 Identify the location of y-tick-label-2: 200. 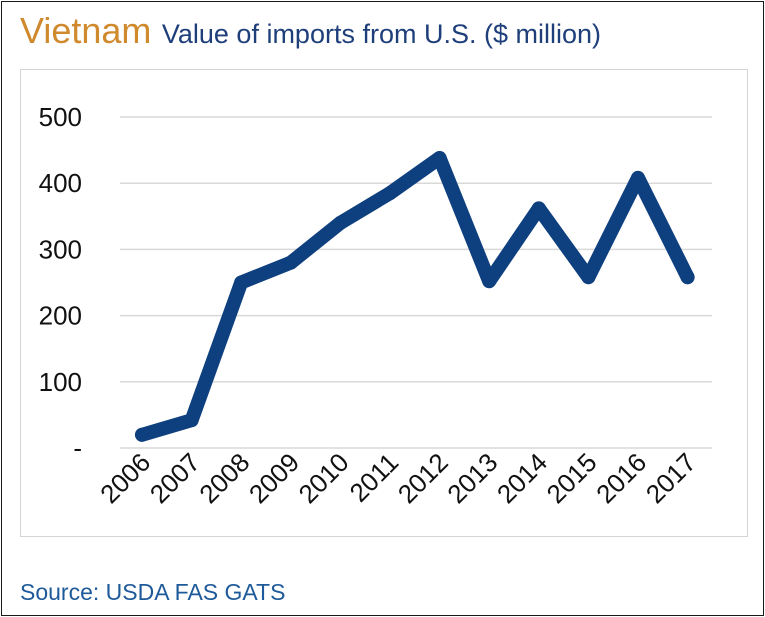
(60, 316).